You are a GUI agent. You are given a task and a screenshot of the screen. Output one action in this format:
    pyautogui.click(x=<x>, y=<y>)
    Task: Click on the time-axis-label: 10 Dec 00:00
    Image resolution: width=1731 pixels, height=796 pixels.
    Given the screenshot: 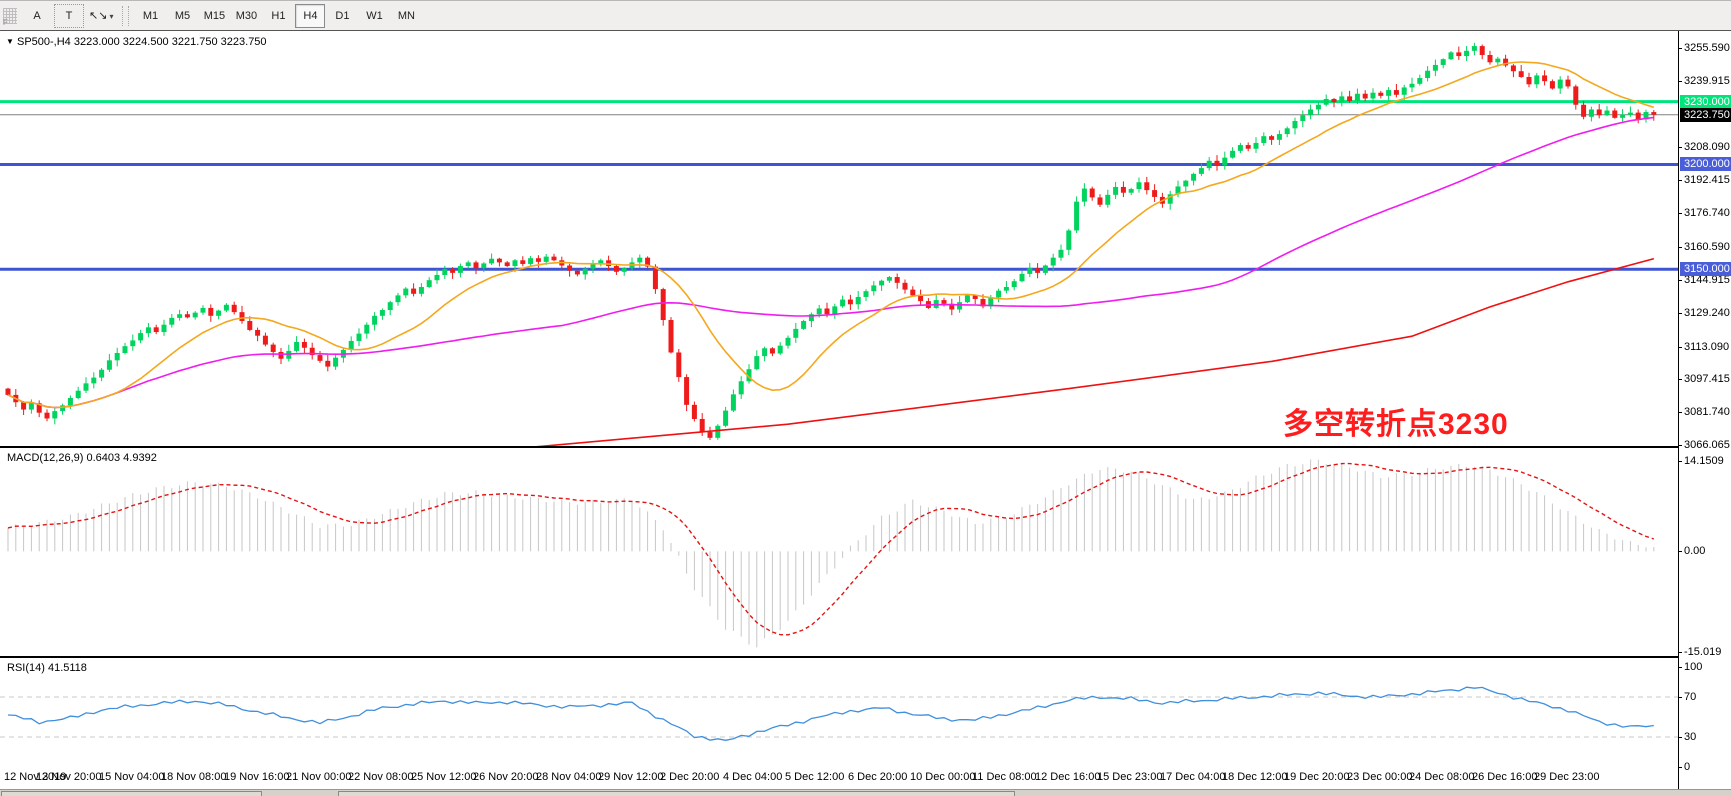 What is the action you would take?
    pyautogui.click(x=943, y=777)
    